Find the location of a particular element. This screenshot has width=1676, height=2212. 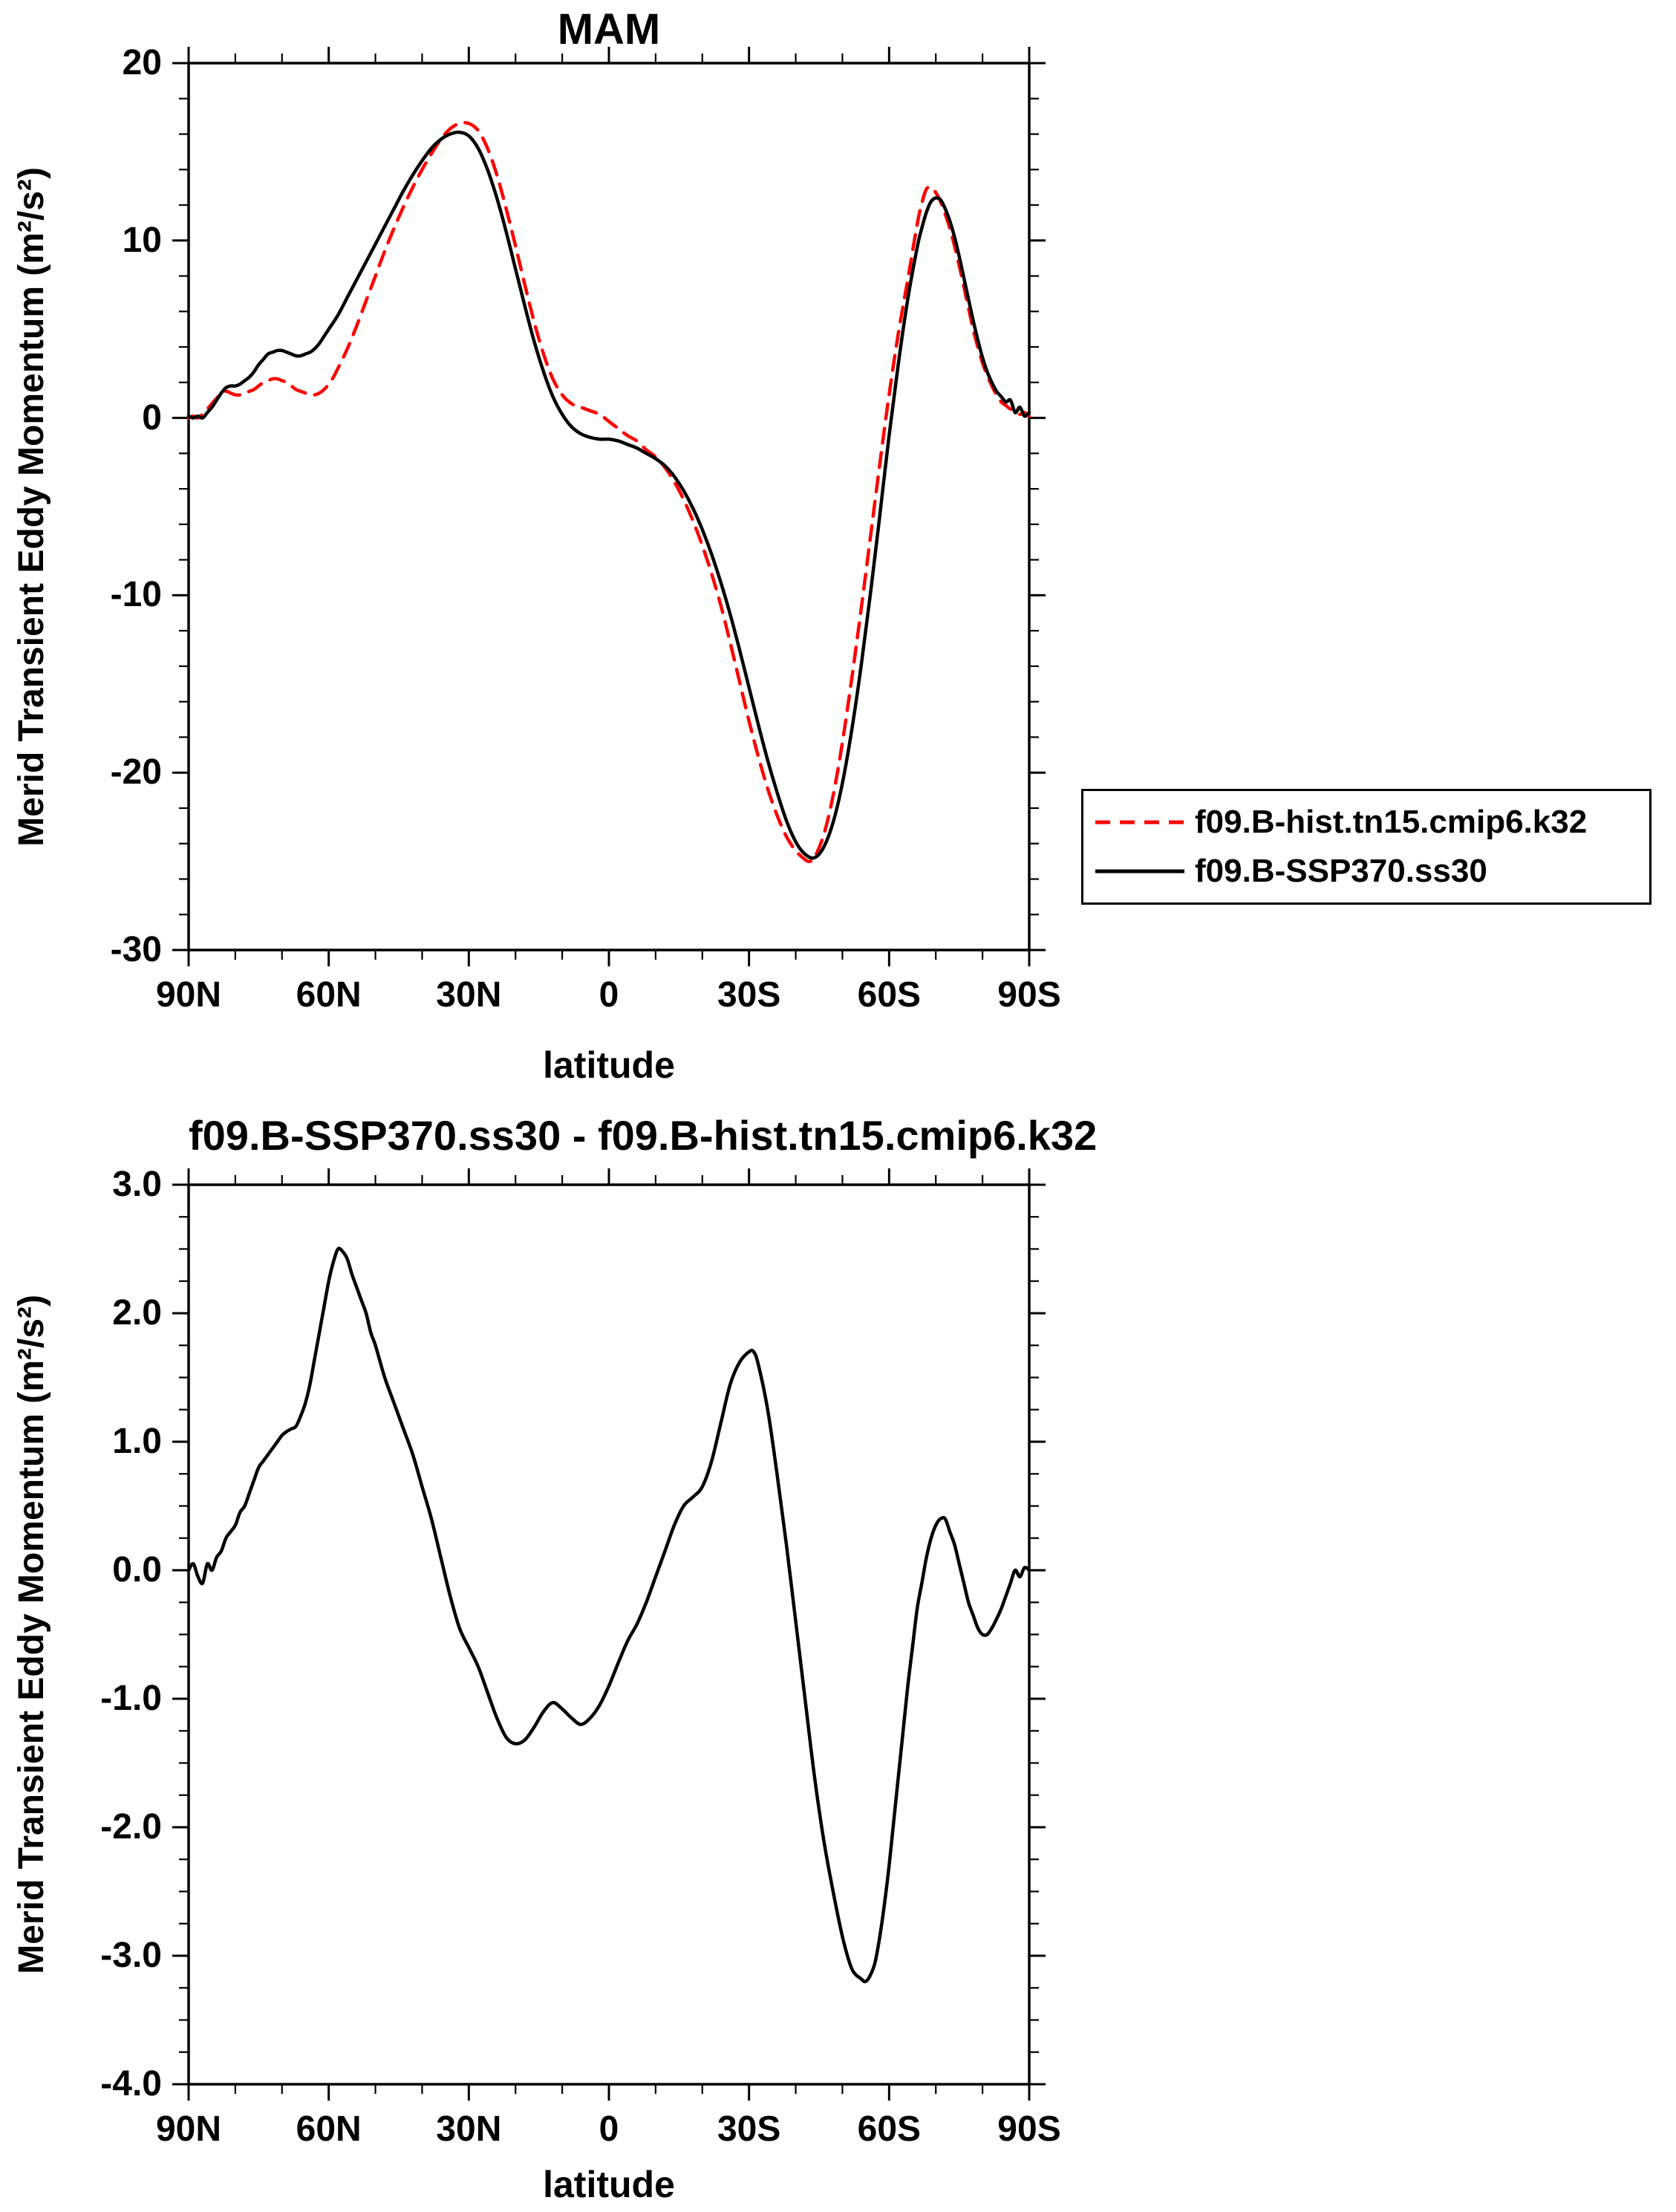

legend-label-hist: f09.B-hist.tn15.cmip6.k32 is located at coordinates (1391, 821).